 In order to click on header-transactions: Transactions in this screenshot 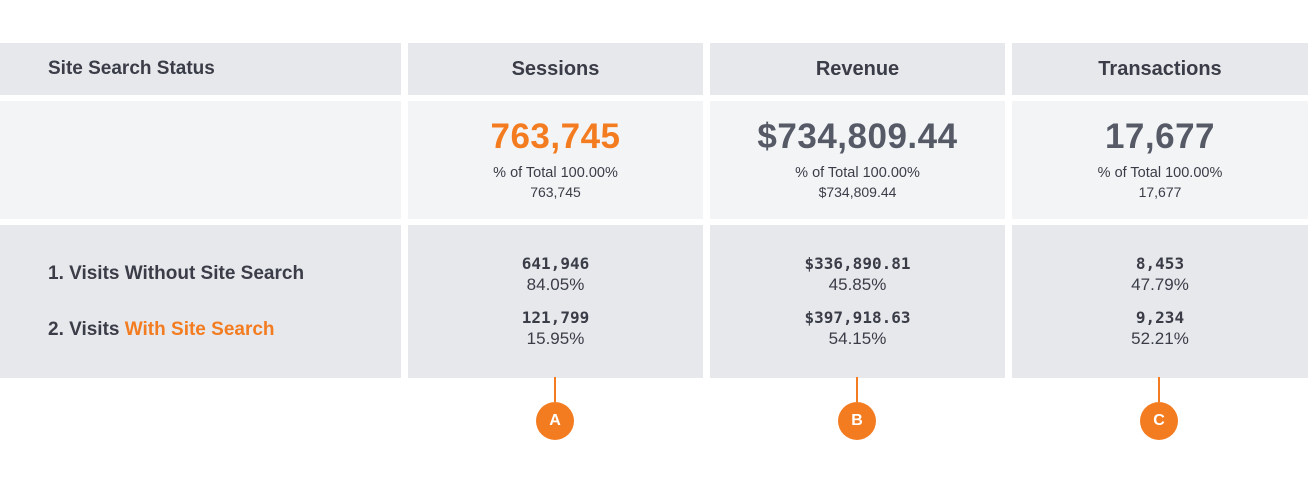, I will do `click(1160, 69)`.